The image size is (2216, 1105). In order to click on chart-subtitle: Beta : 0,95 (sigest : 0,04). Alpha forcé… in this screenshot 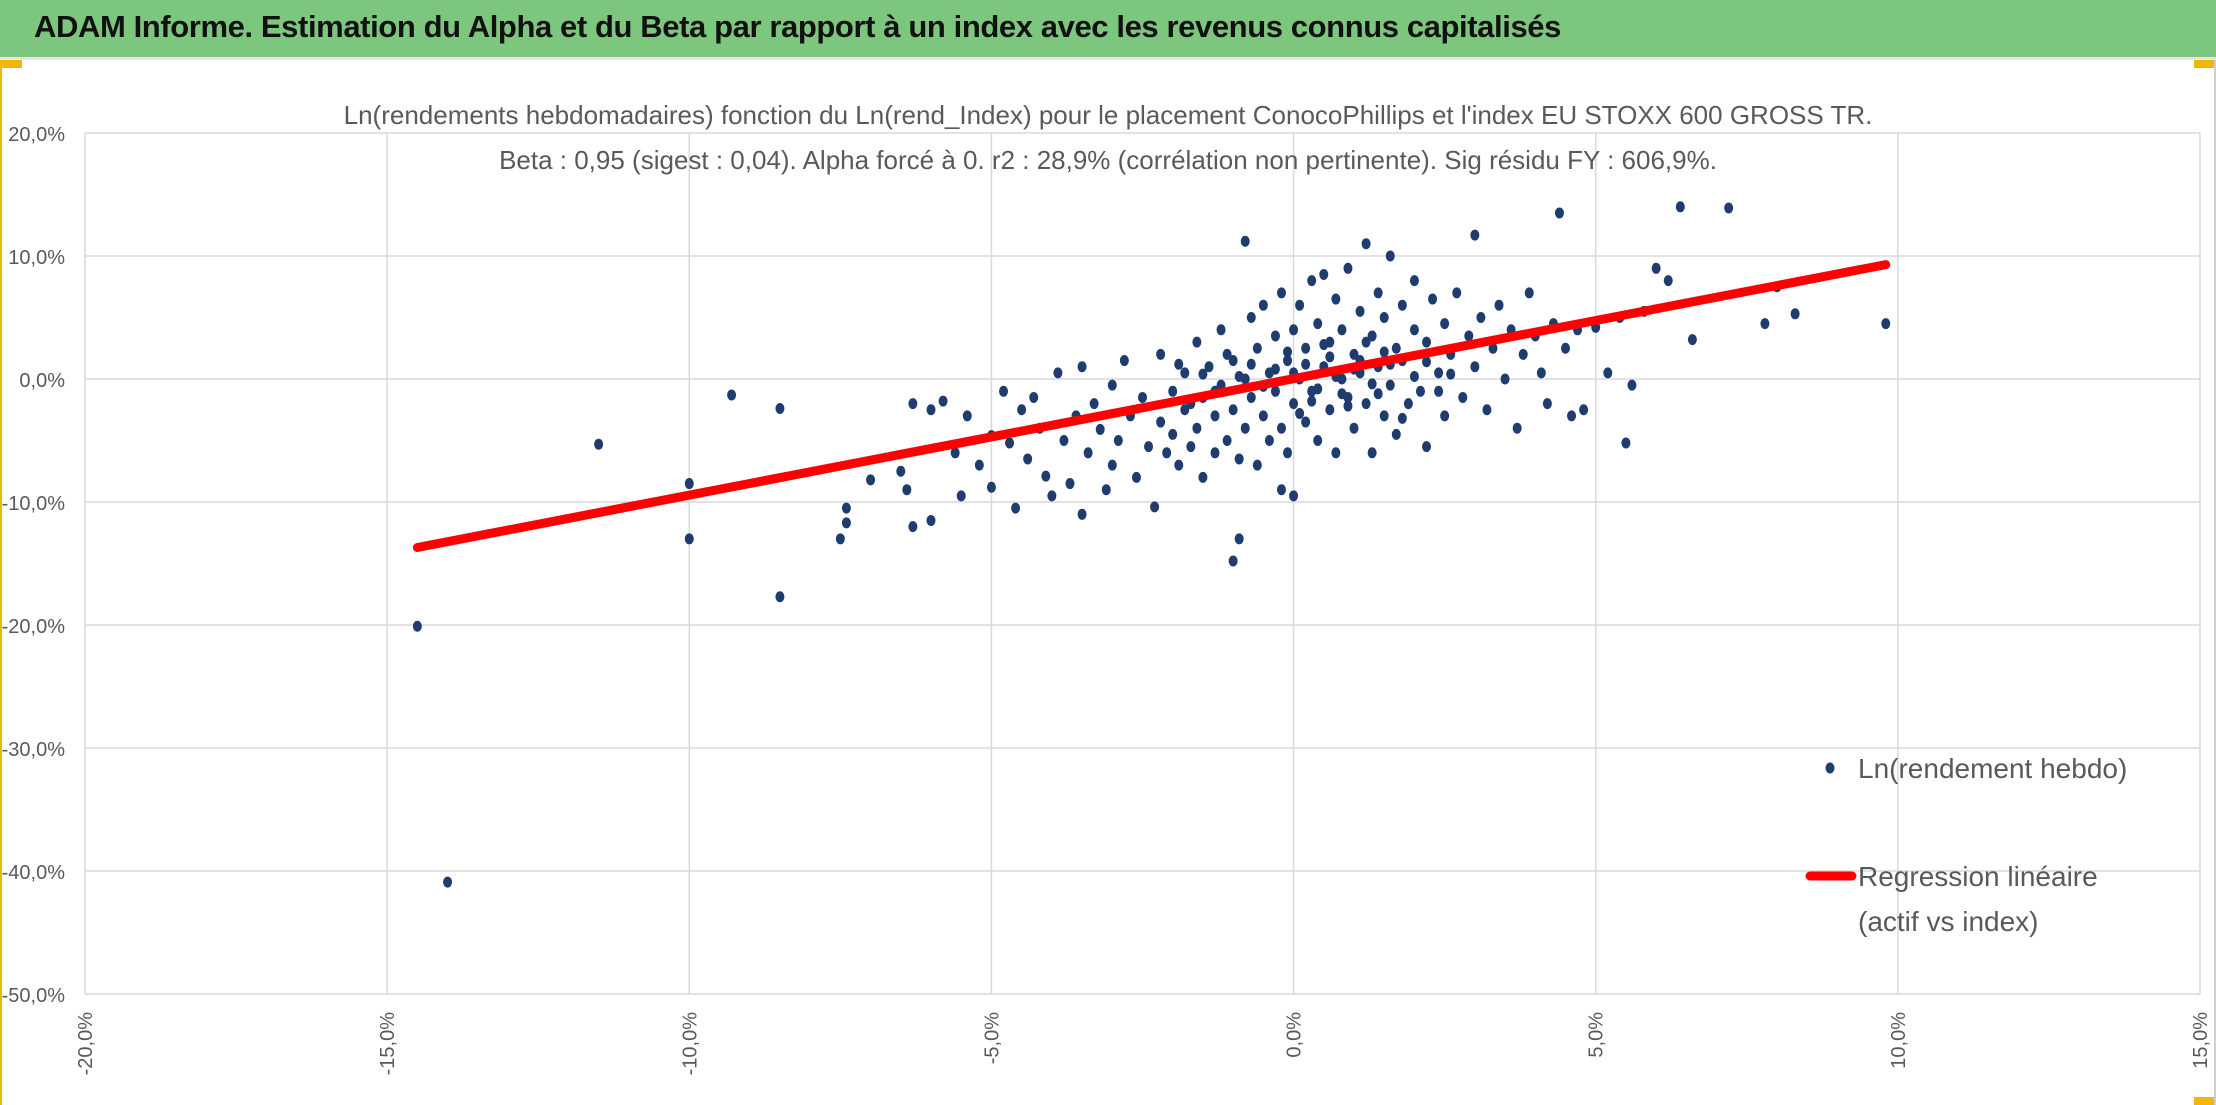, I will do `click(1108, 160)`.